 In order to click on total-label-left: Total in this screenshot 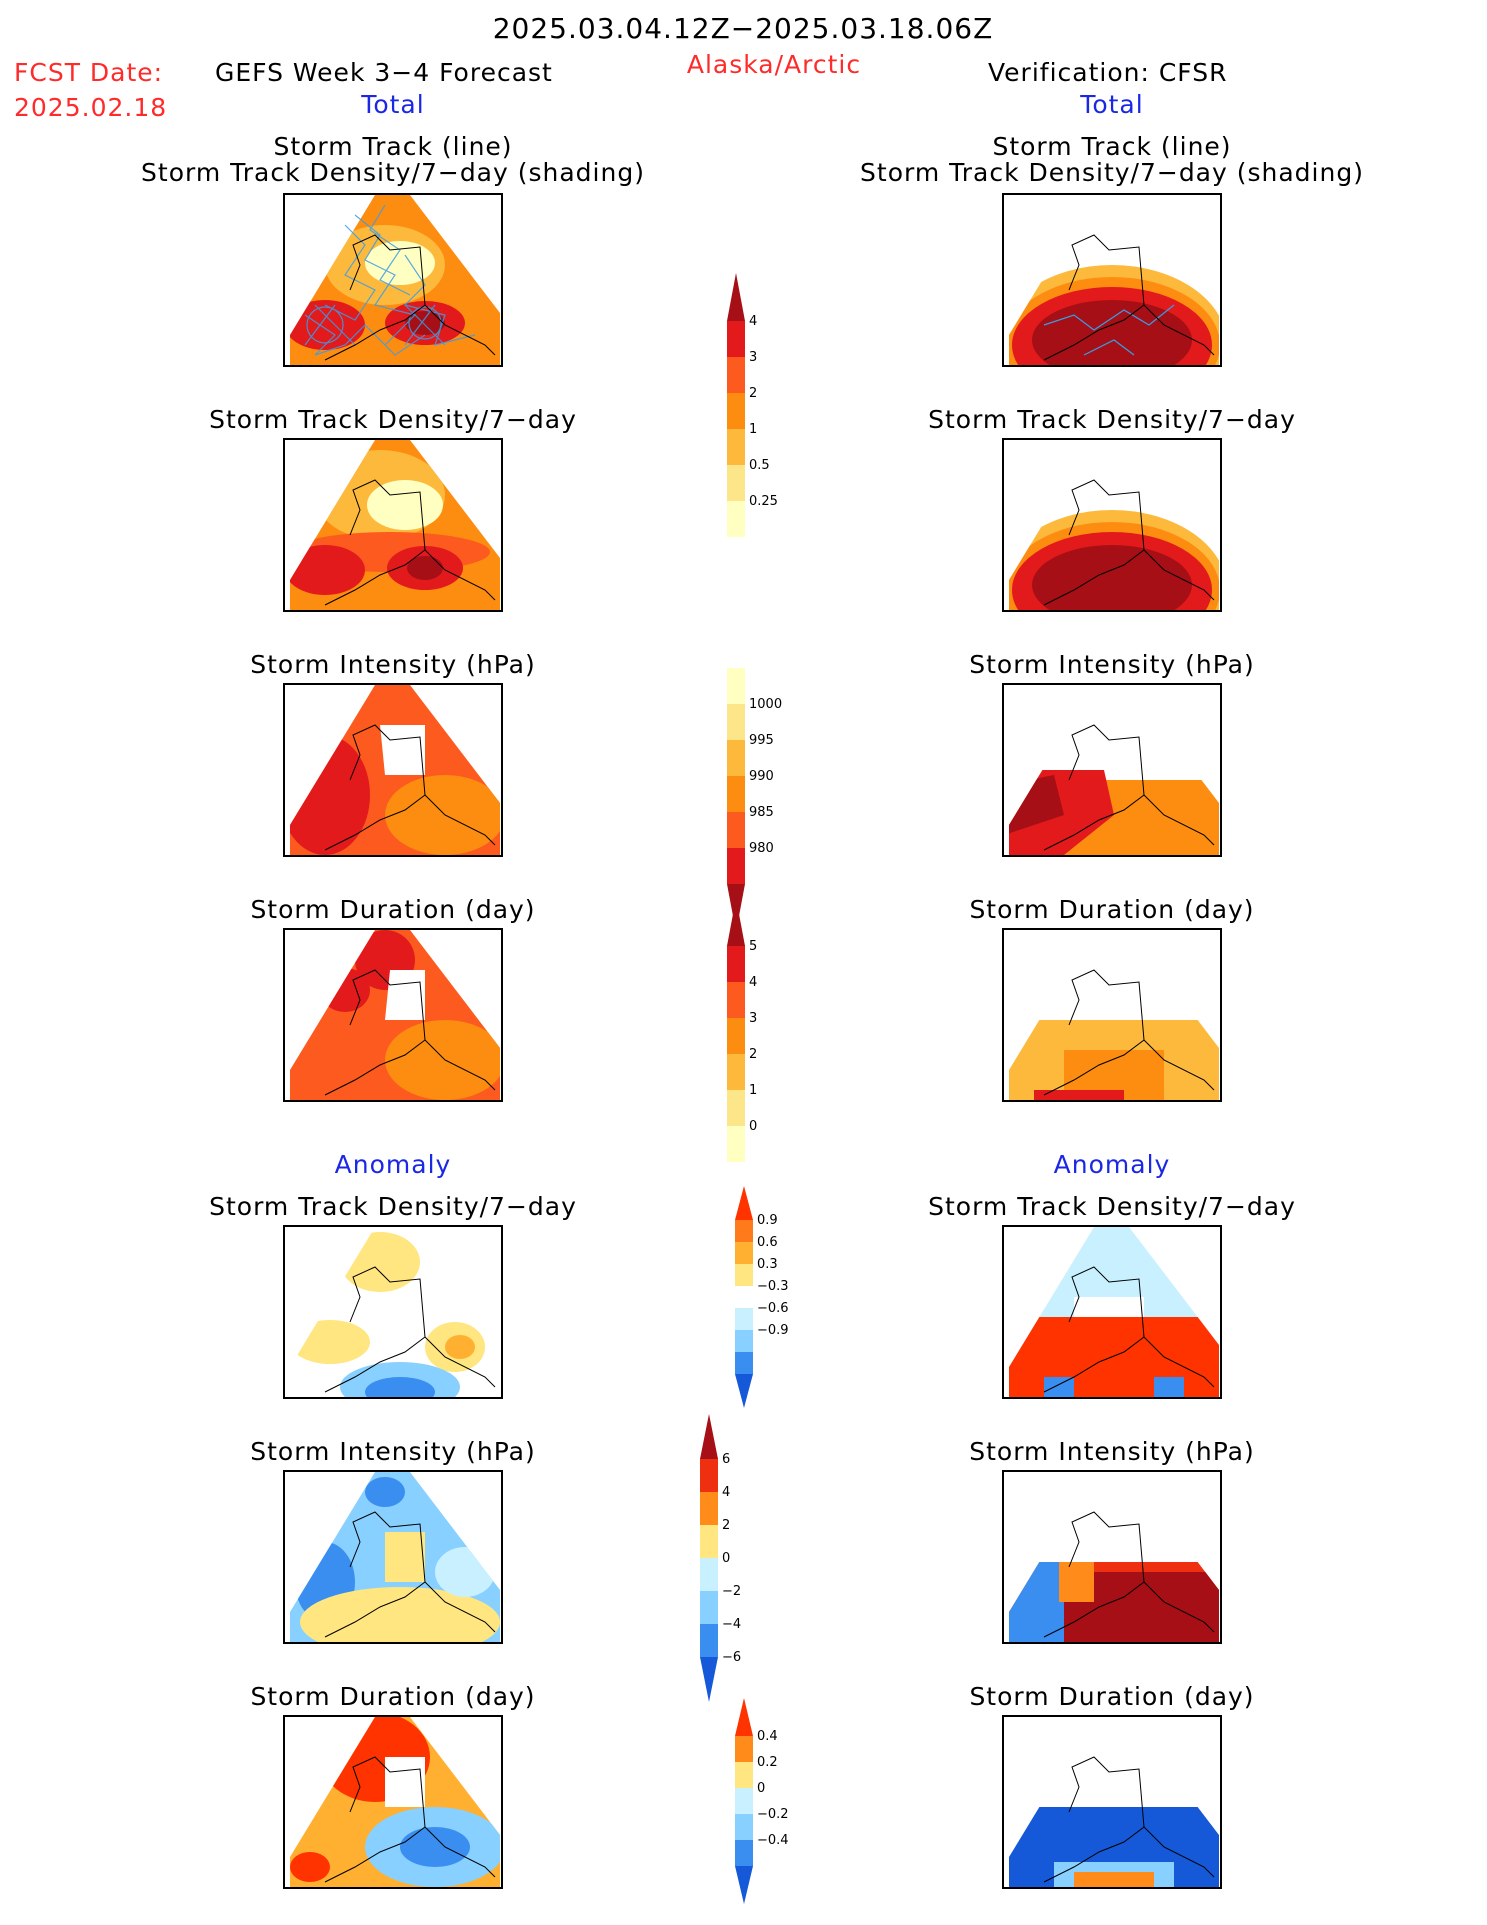, I will do `click(393, 104)`.